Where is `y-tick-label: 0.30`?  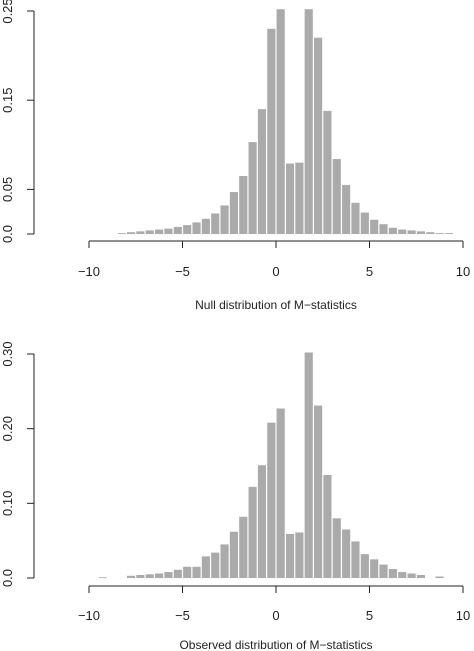 y-tick-label: 0.30 is located at coordinates (7, 353).